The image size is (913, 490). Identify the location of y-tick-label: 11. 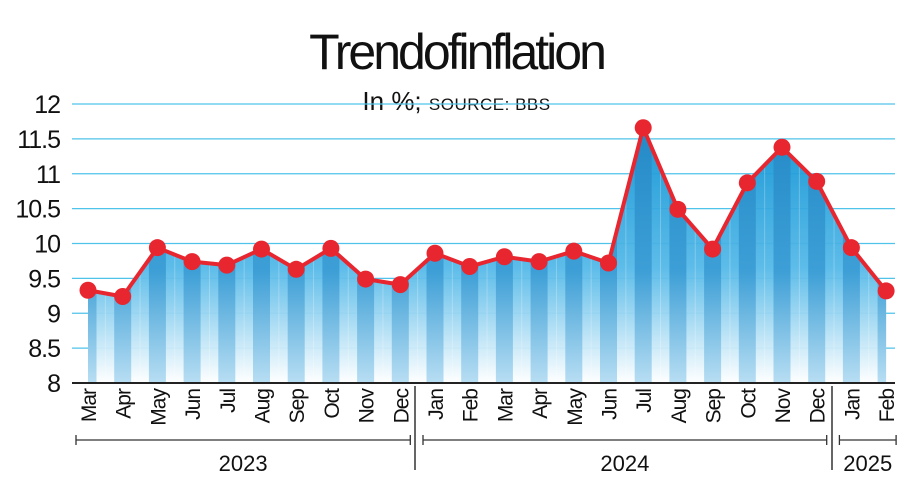
(48, 175).